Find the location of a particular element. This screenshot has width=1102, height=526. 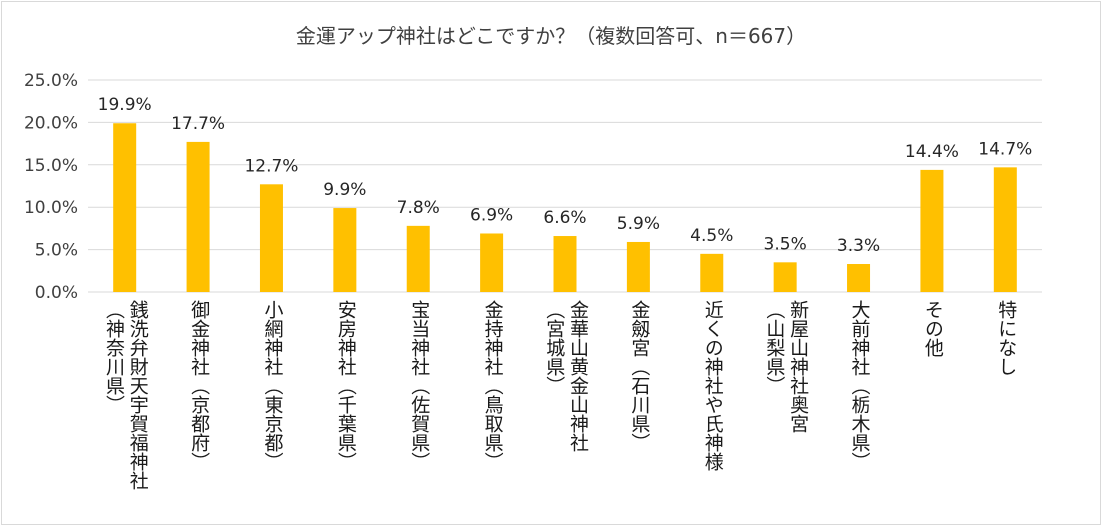

data-label: 14.4% is located at coordinates (932, 152).